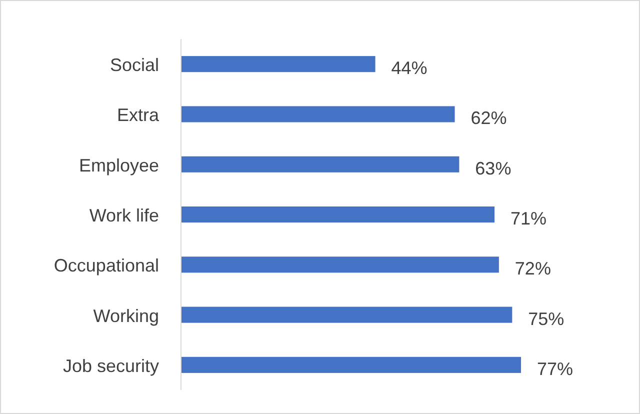  I want to click on data-label: 77%, so click(555, 368).